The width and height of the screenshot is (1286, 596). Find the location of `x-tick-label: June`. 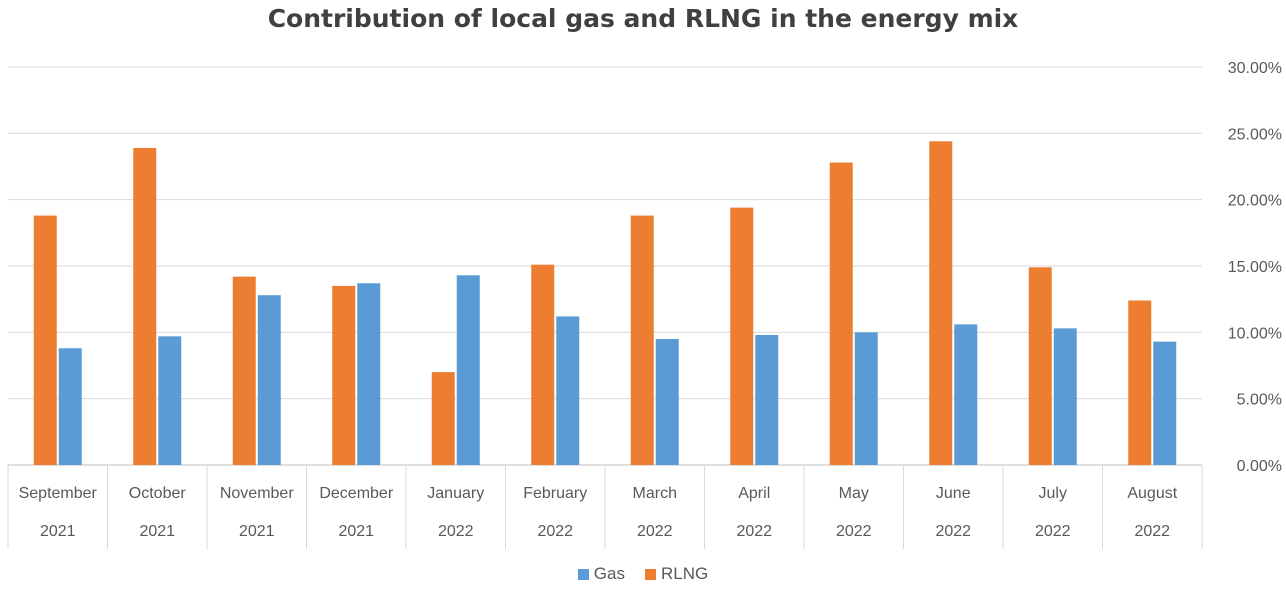

x-tick-label: June is located at coordinates (953, 493).